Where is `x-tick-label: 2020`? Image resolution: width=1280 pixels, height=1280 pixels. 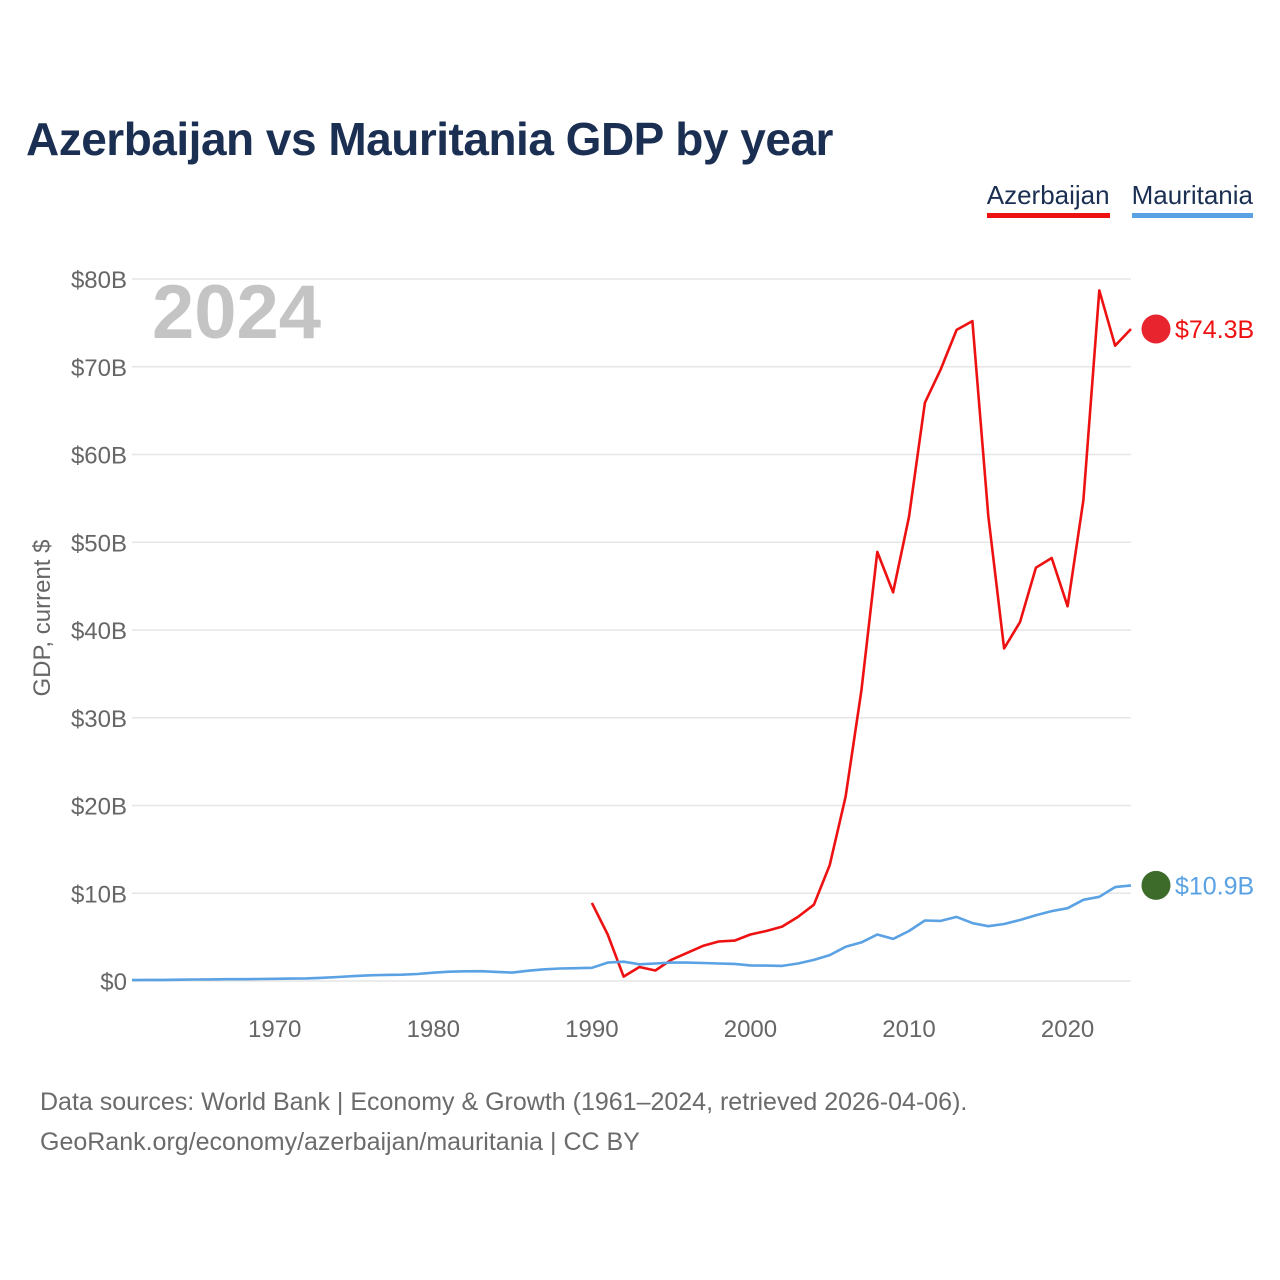 x-tick-label: 2020 is located at coordinates (1067, 1029).